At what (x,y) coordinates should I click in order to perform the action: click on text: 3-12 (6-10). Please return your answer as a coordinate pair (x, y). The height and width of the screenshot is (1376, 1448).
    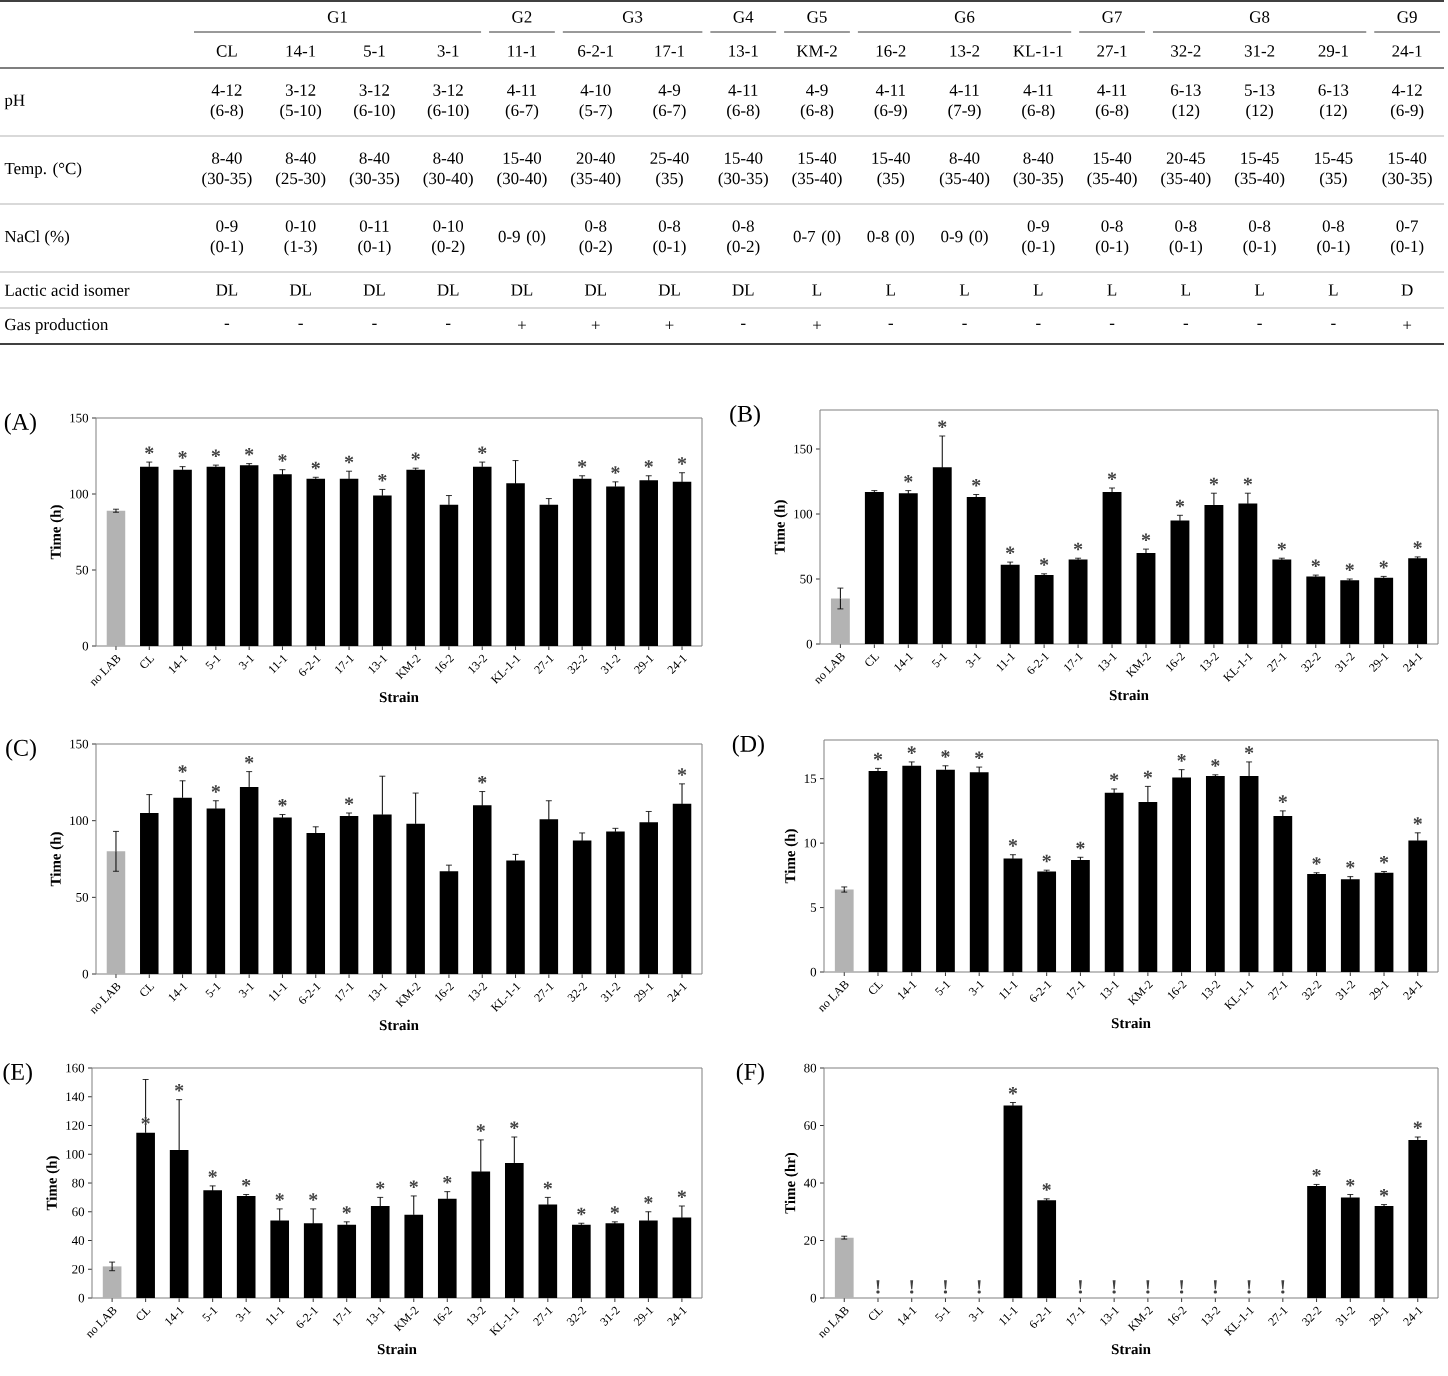
    Looking at the image, I should click on (448, 102).